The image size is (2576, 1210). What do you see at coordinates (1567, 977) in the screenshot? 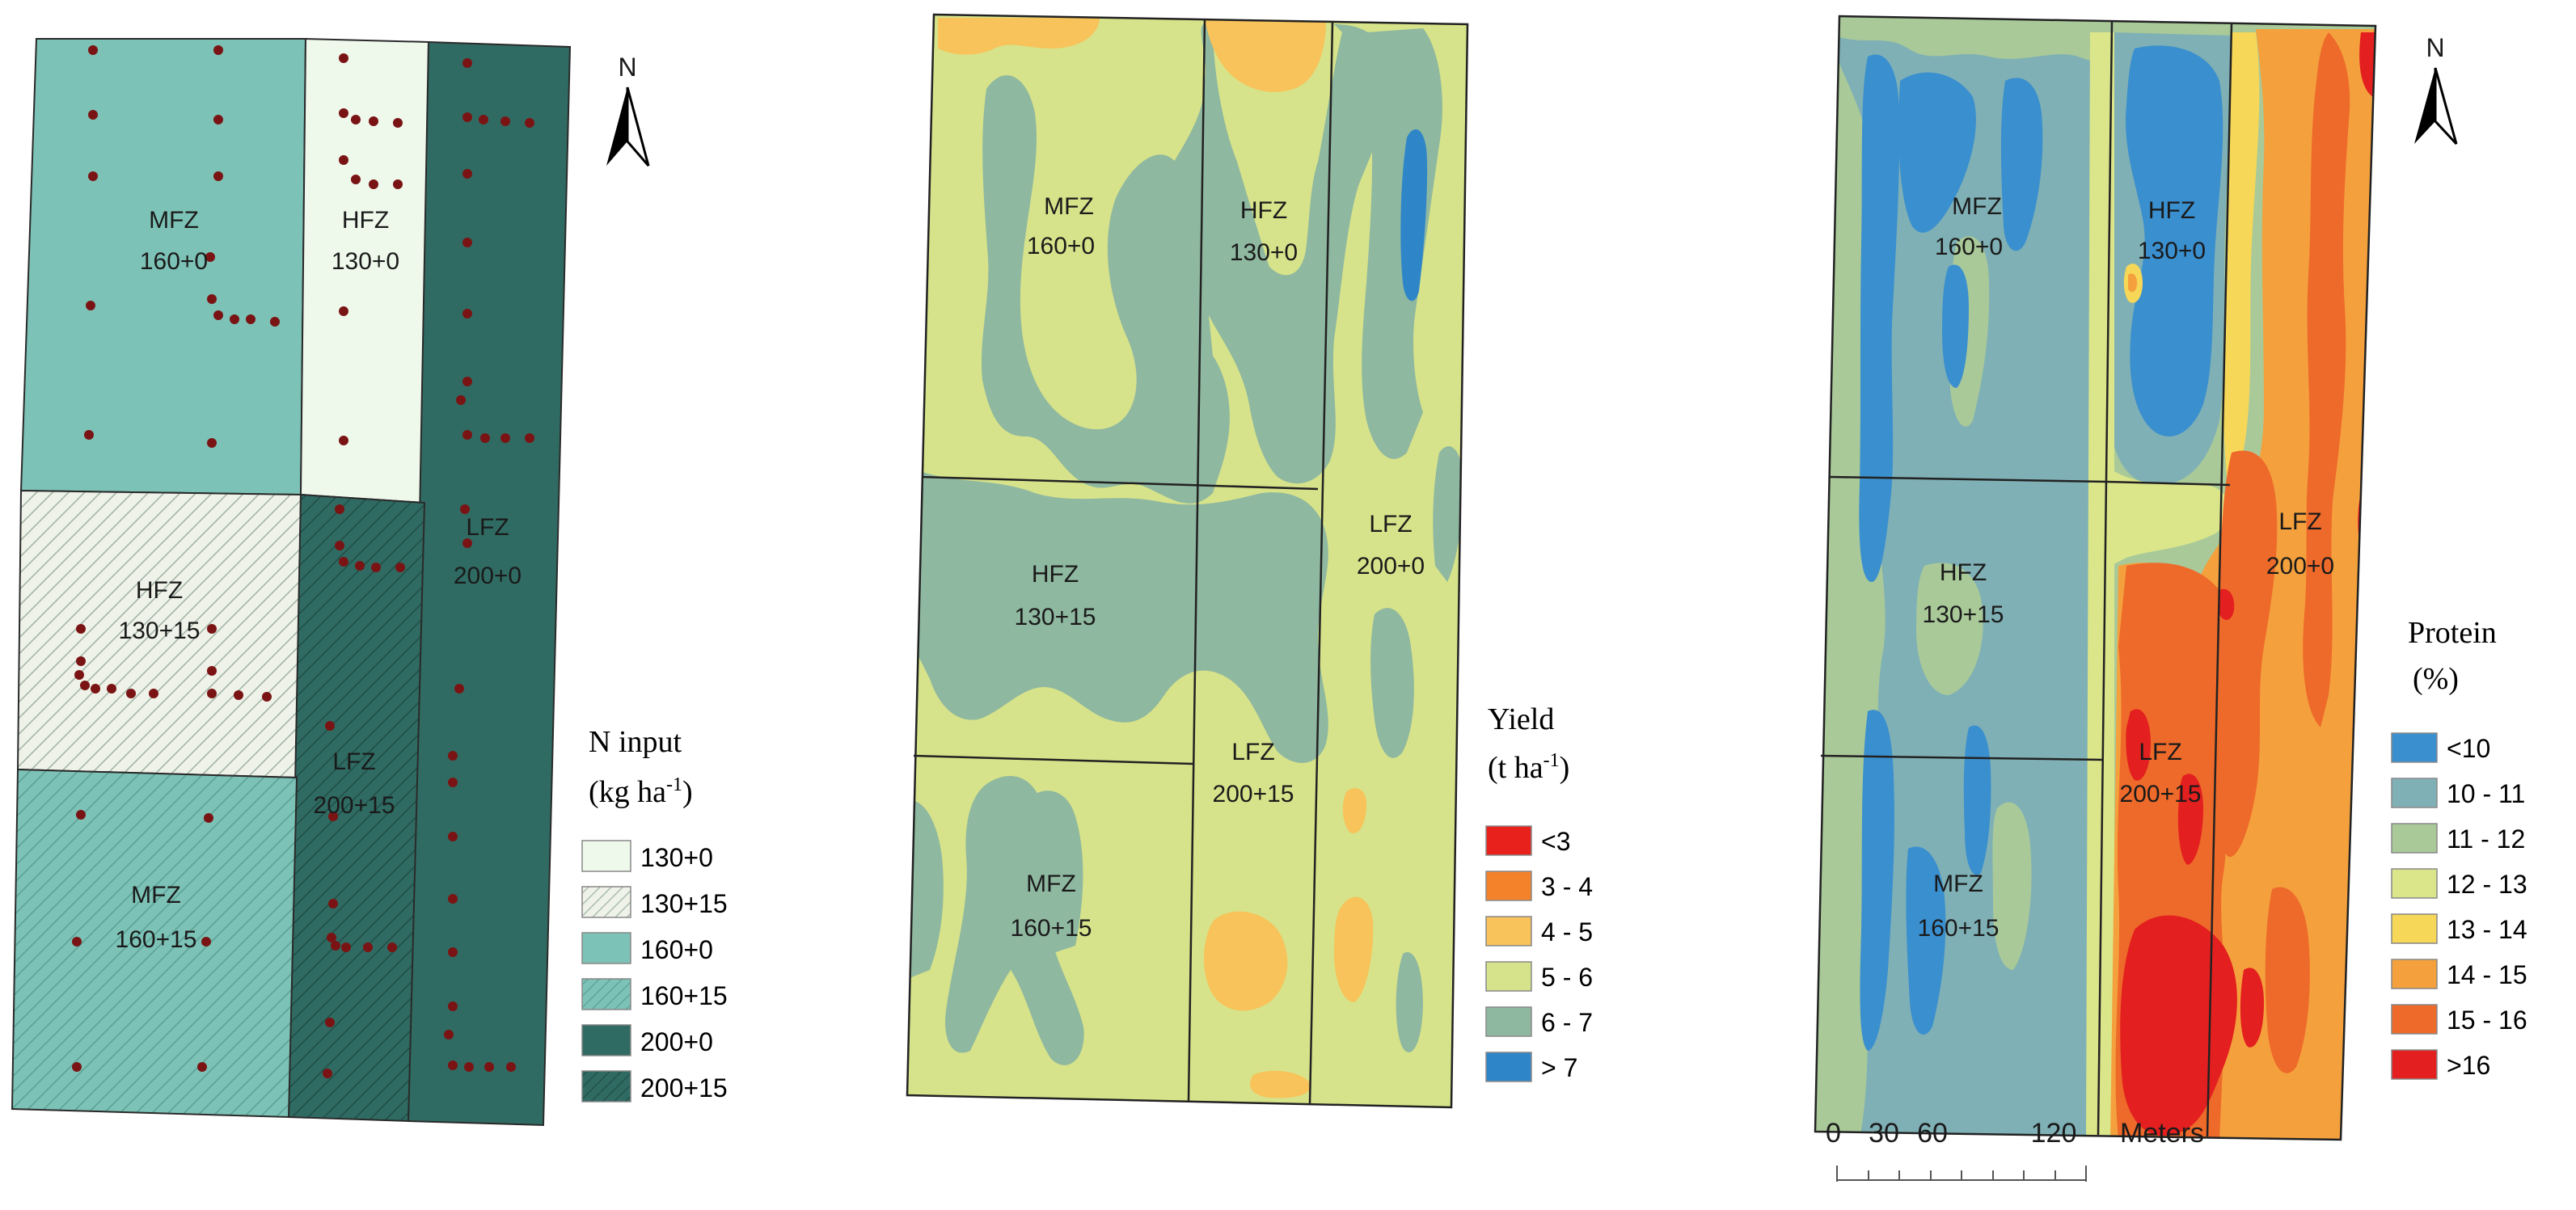
I see `legend-label: 5 - 6` at bounding box center [1567, 977].